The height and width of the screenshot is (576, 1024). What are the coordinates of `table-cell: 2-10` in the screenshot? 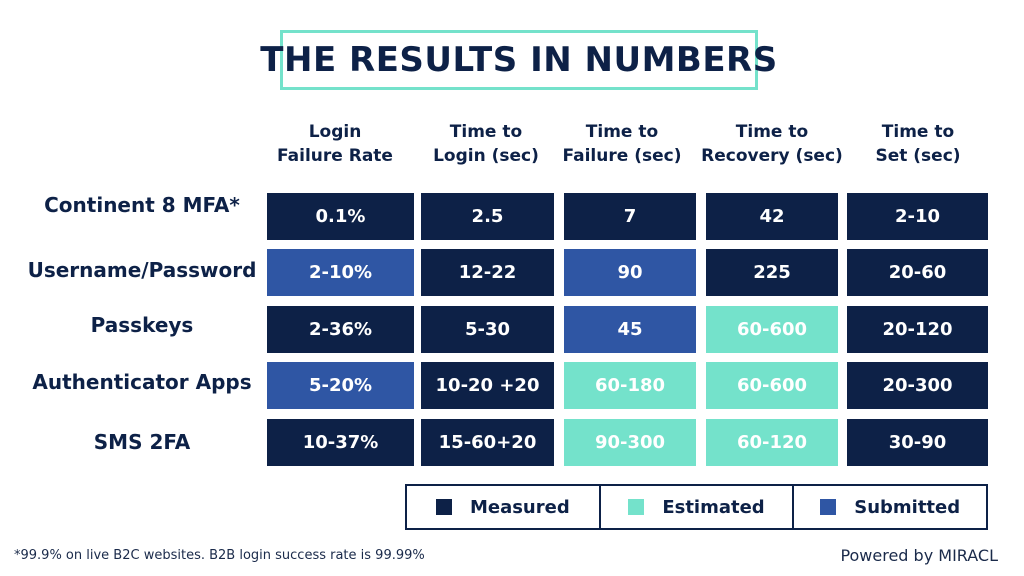 It's located at (917, 216).